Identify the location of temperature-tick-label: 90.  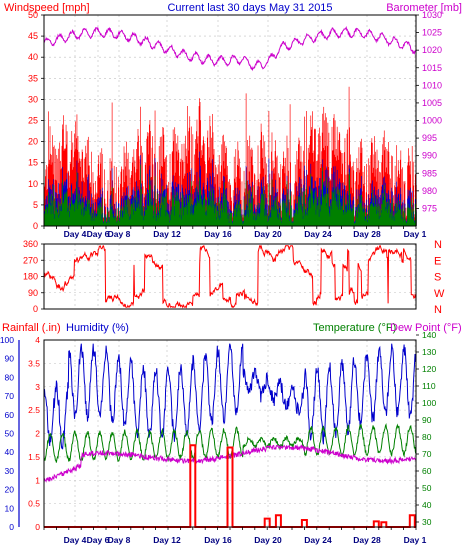
(427, 420).